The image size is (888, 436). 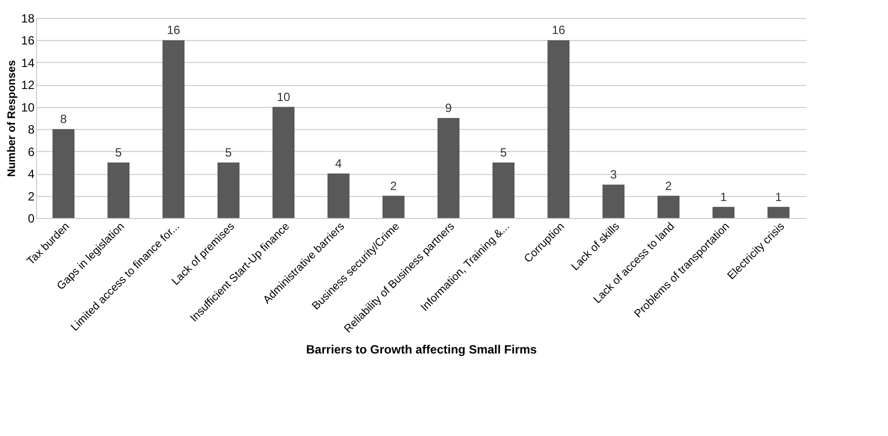 I want to click on y-tick-label: 16, so click(x=28, y=41).